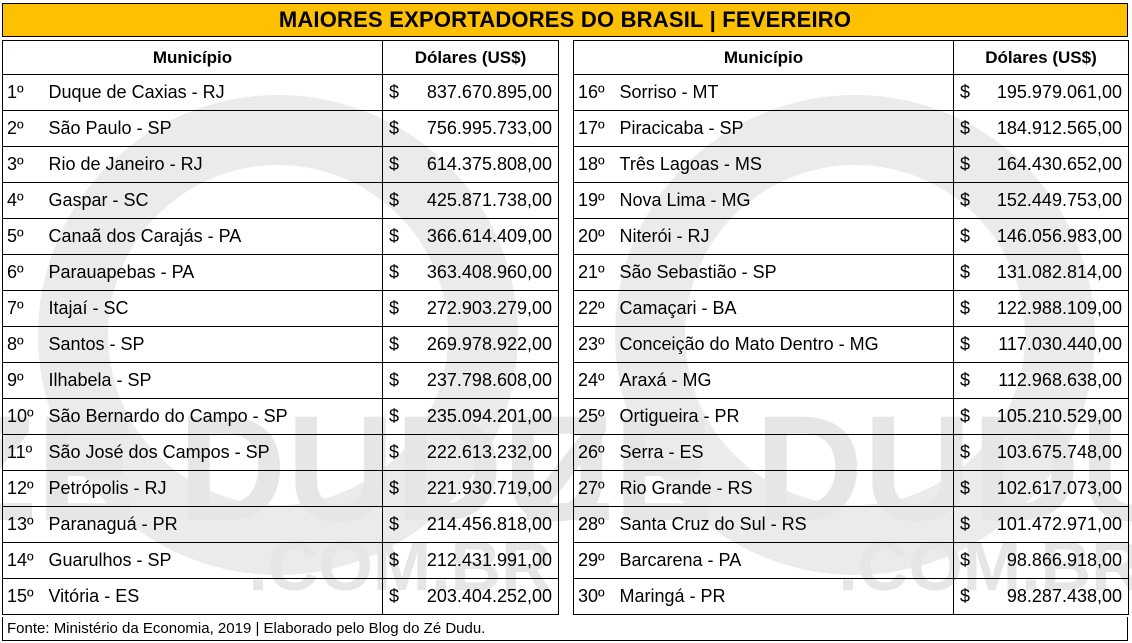 The height and width of the screenshot is (643, 1132). I want to click on rank-cell: 25º, so click(595, 416).